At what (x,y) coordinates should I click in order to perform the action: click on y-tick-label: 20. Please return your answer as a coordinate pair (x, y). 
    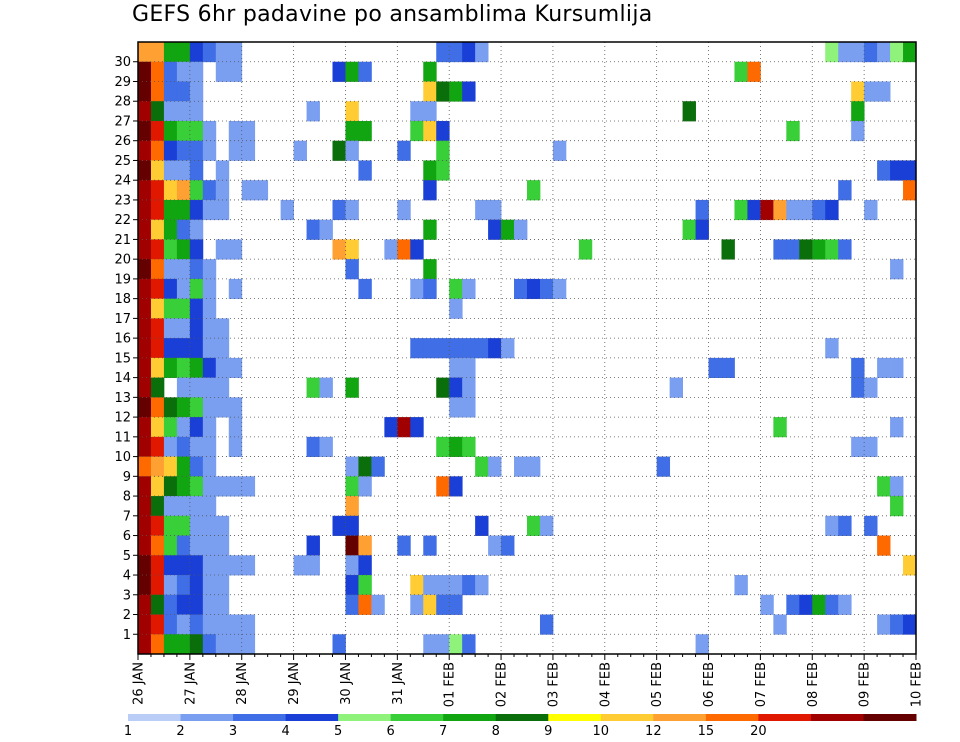
    Looking at the image, I should click on (122, 260).